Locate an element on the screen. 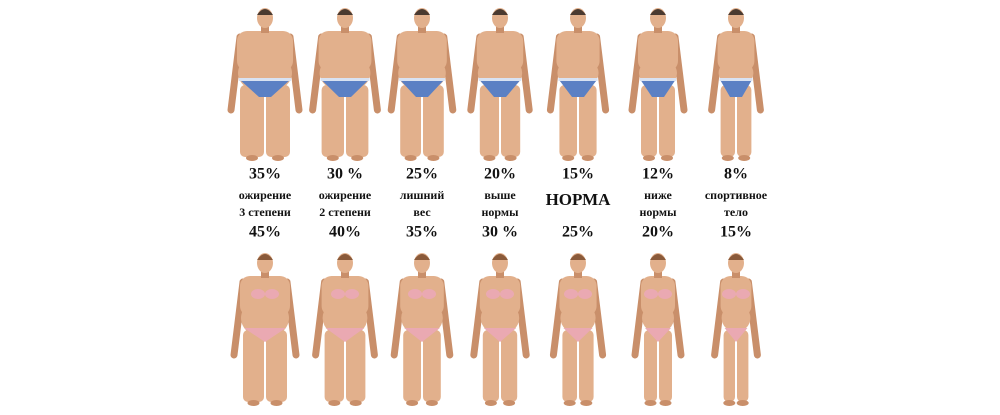 The width and height of the screenshot is (1000, 415). female-percent: 35% is located at coordinates (422, 232).